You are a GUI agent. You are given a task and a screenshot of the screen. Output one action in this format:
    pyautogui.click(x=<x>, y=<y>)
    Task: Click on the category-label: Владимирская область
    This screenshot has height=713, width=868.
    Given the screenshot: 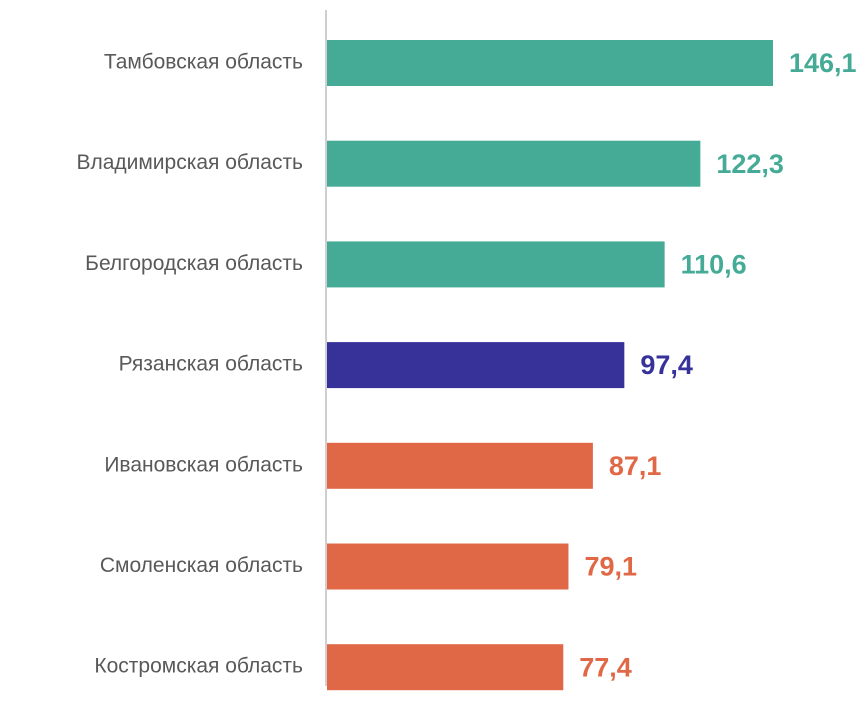 What is the action you would take?
    pyautogui.click(x=189, y=162)
    